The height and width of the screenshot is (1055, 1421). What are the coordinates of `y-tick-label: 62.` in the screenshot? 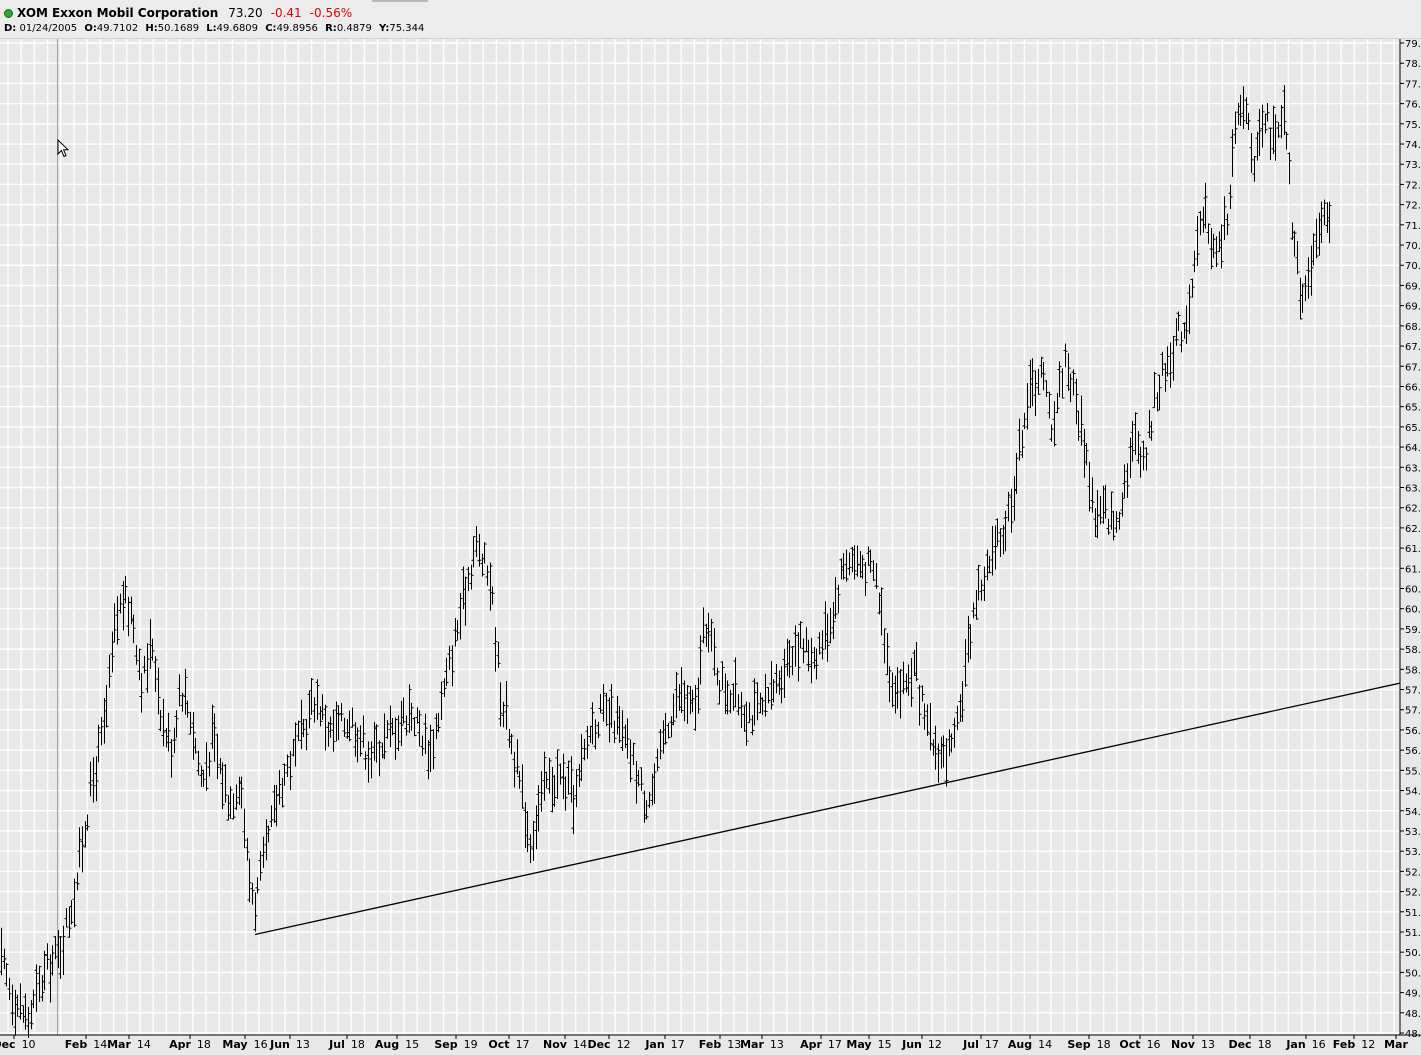 It's located at (1413, 529).